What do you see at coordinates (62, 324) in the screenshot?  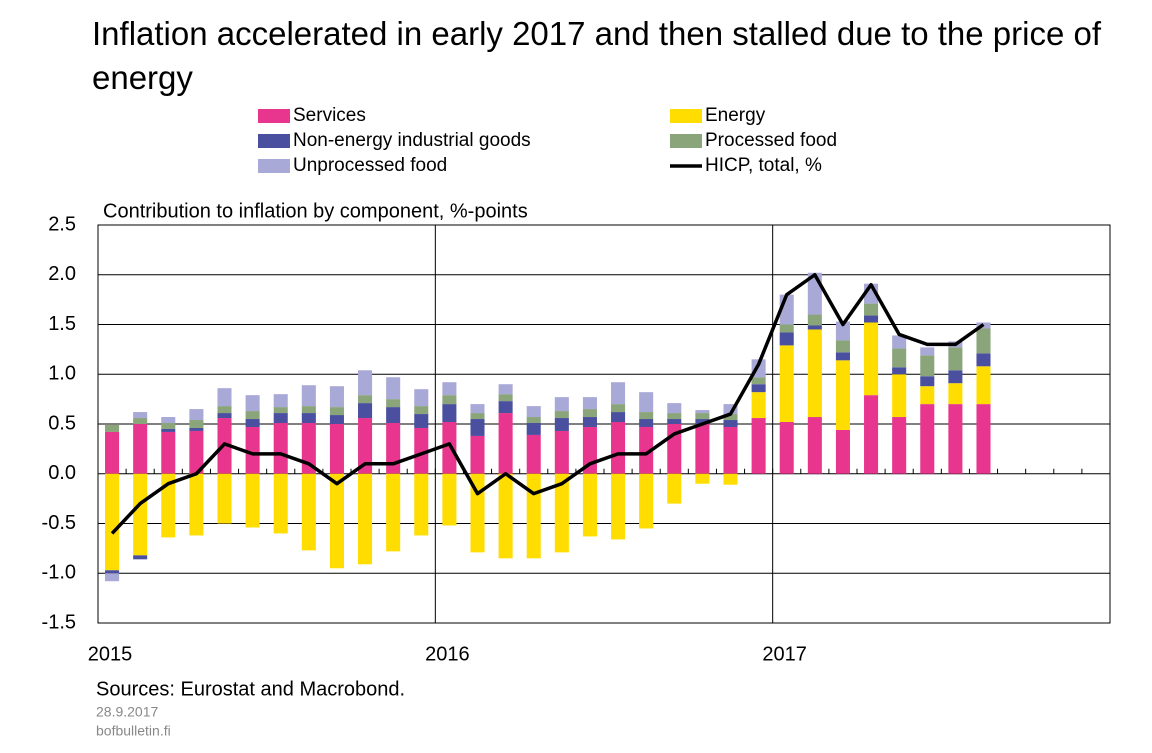 I see `y-tick-label: 1.5` at bounding box center [62, 324].